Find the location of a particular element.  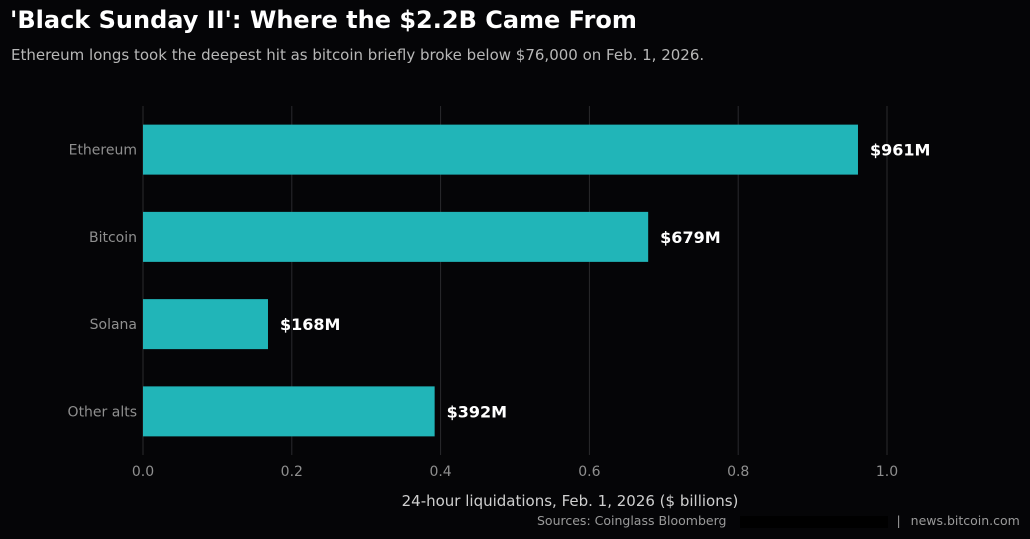

bar-other-alts is located at coordinates (289, 411).